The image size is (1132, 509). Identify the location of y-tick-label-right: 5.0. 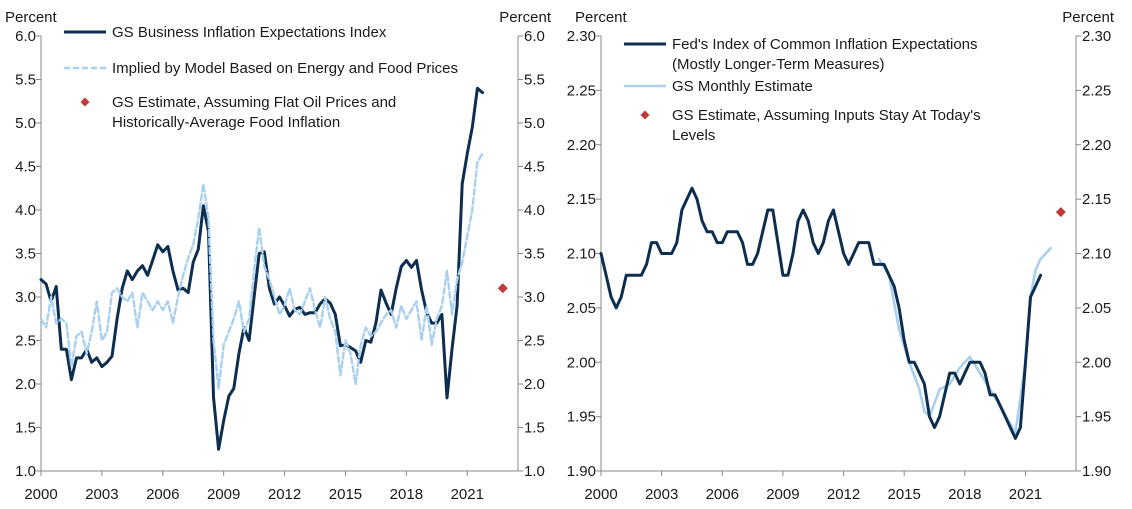
(534, 123).